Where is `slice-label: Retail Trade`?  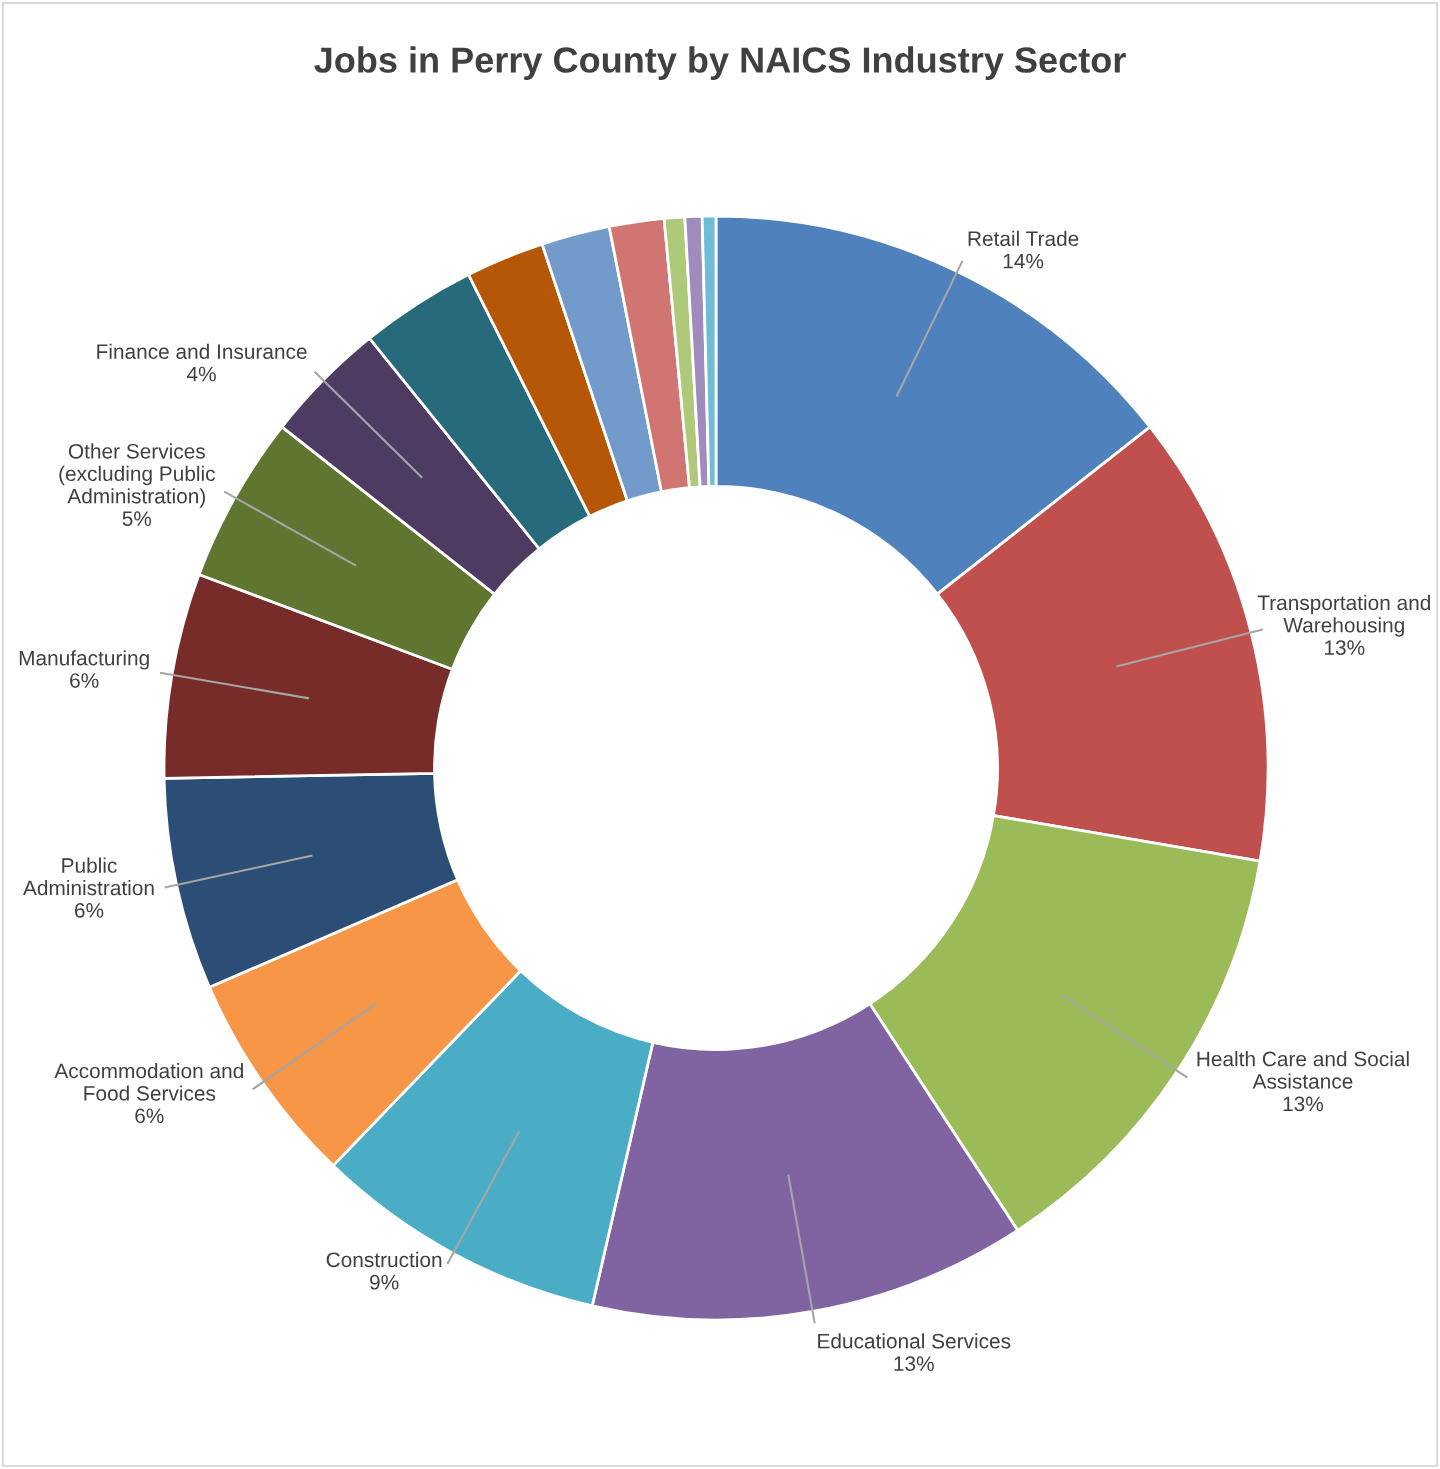
slice-label: Retail Trade is located at coordinates (1023, 238).